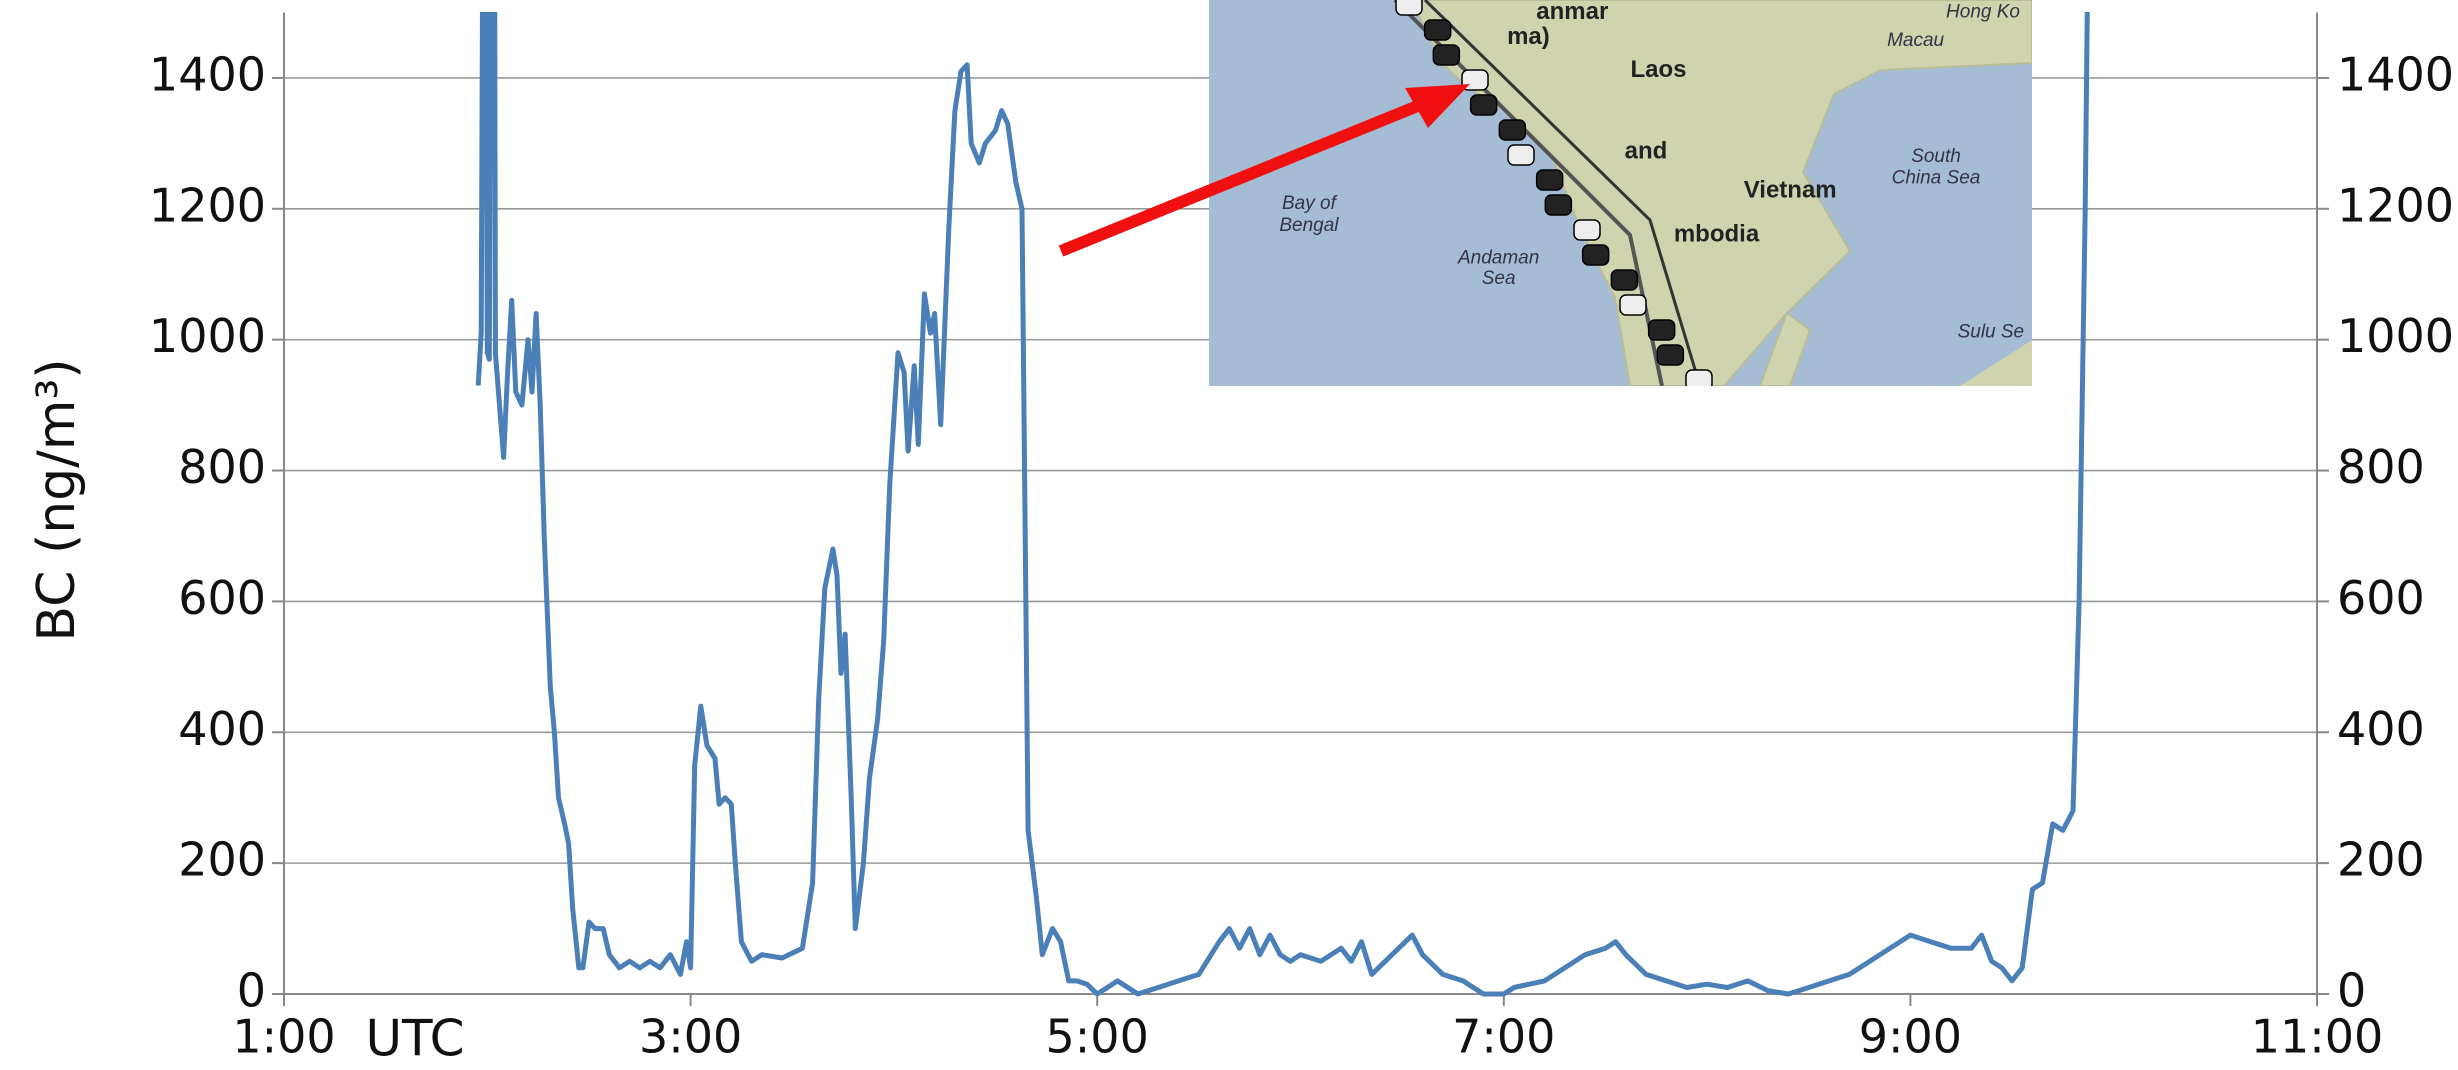 This screenshot has height=1070, width=2458. What do you see at coordinates (207, 336) in the screenshot?
I see `y-tick-label: 1000` at bounding box center [207, 336].